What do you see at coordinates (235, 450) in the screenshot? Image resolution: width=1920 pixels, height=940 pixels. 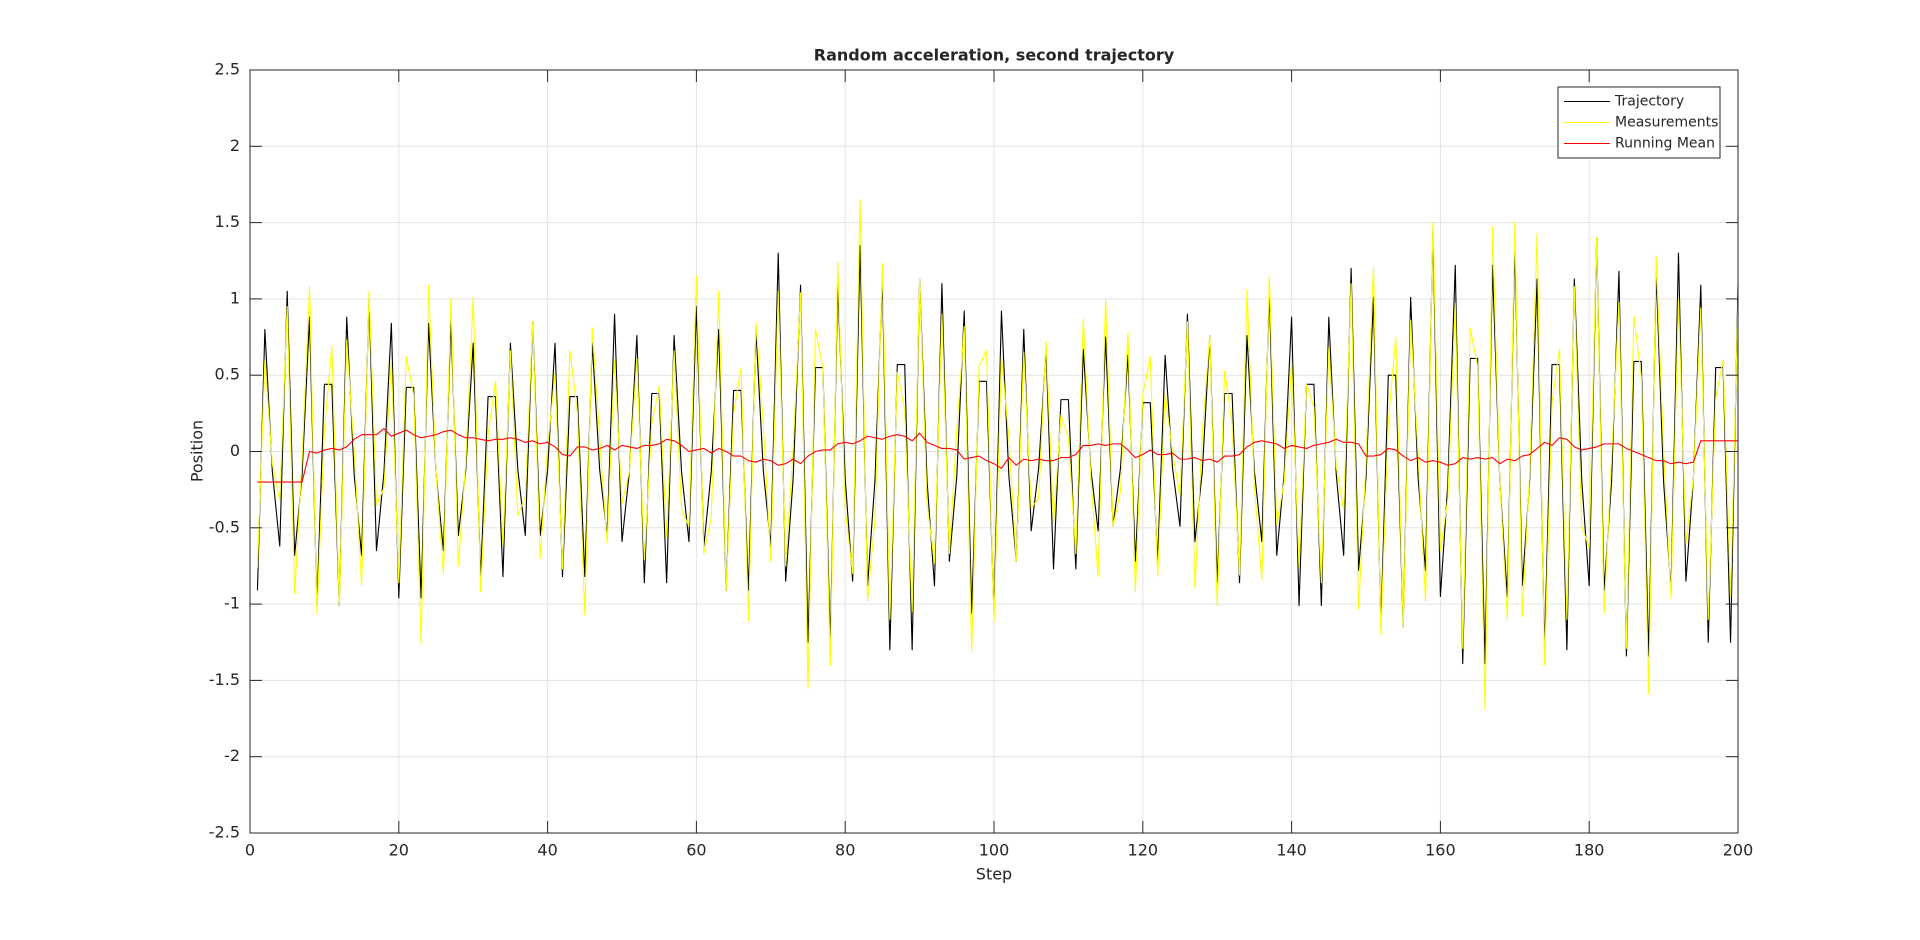 I see `y-tick-label: 0` at bounding box center [235, 450].